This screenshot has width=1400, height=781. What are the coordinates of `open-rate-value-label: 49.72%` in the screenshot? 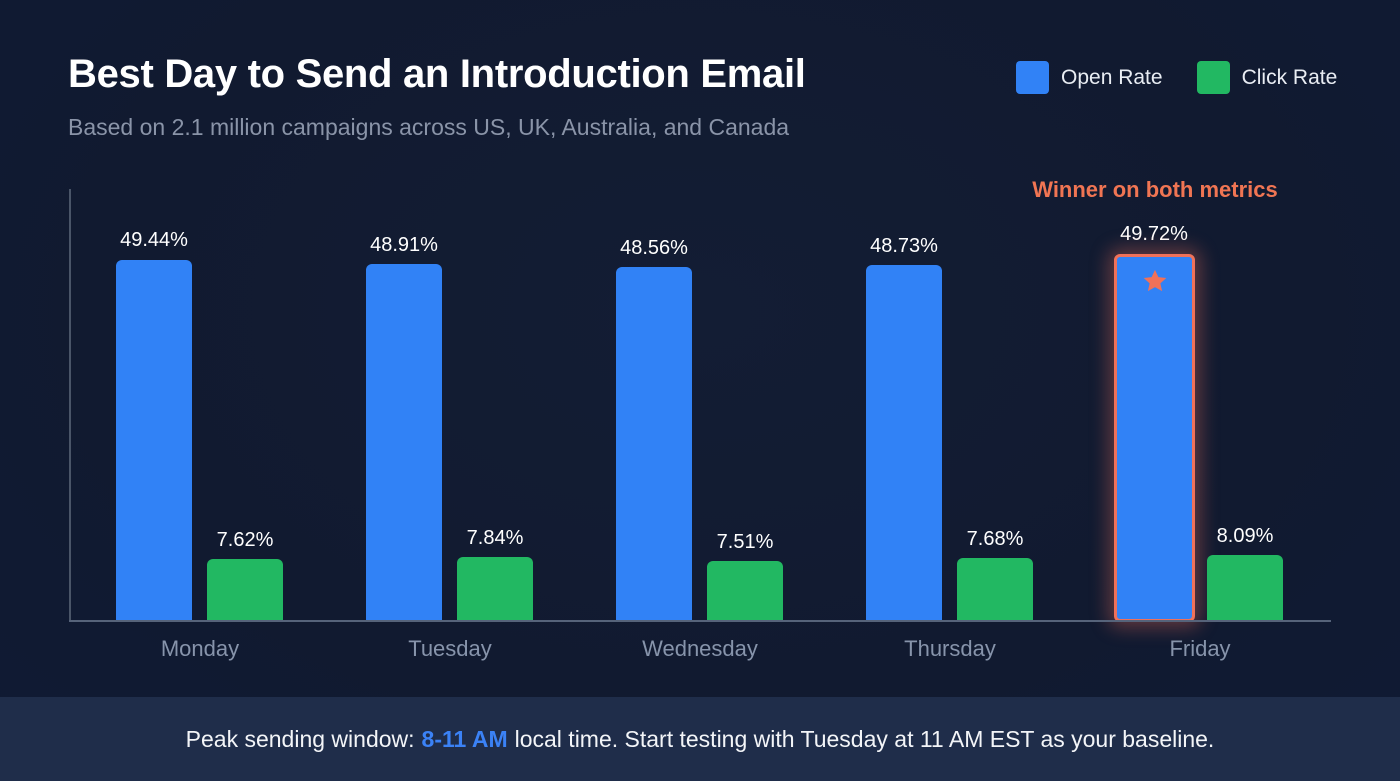 It's located at (1154, 234).